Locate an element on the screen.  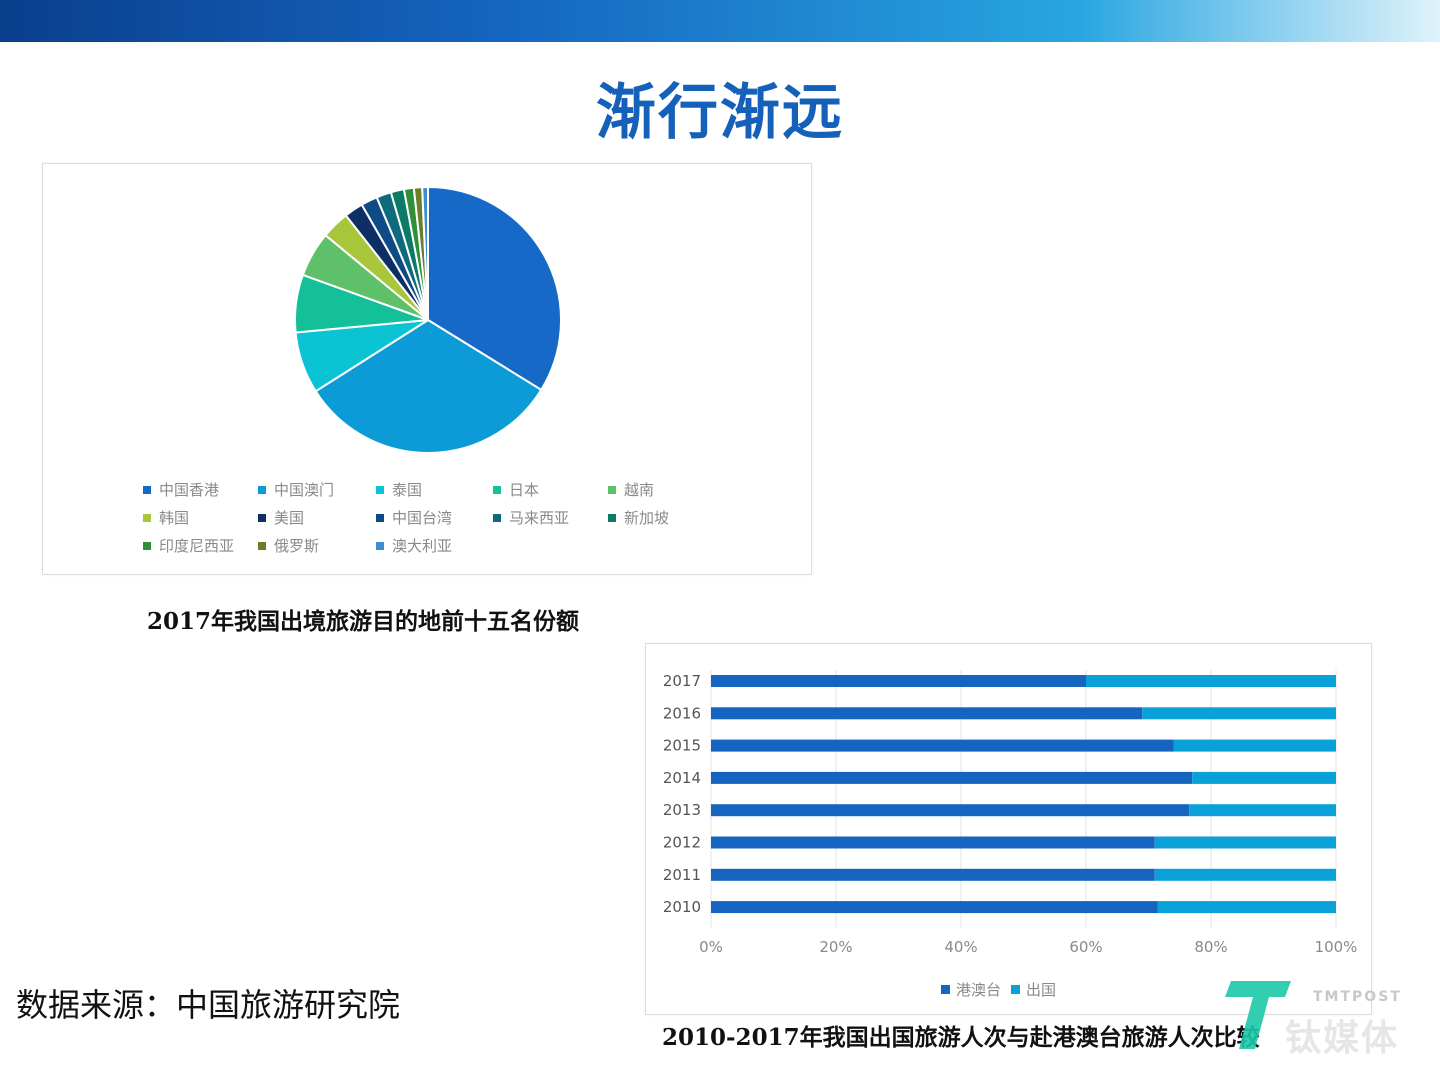
data-source: 数据来源：中国旅游研究院 is located at coordinates (208, 1005).